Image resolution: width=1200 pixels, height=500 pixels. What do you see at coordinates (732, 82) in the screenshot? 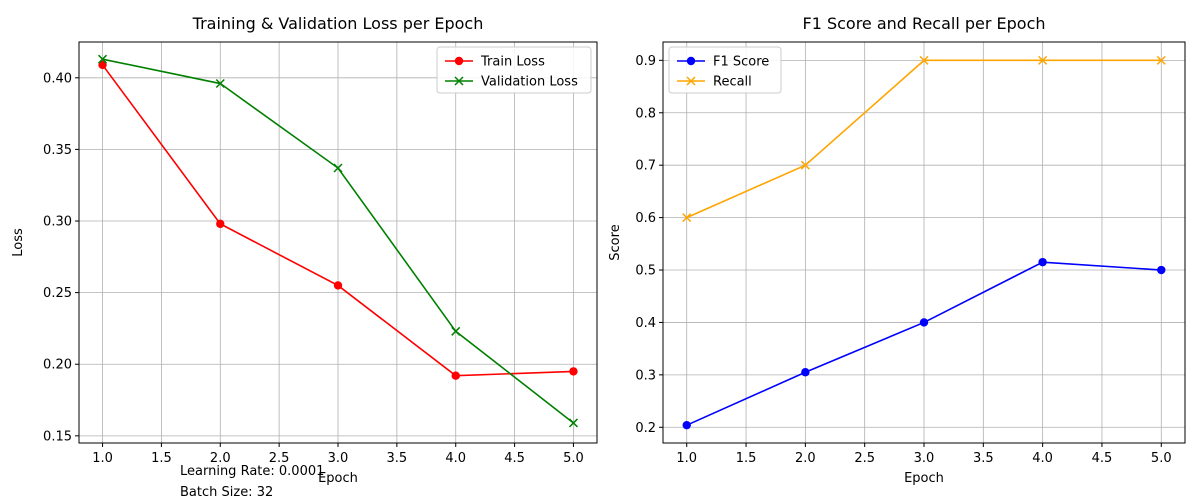
I see `legend-label: Recall` at bounding box center [732, 82].